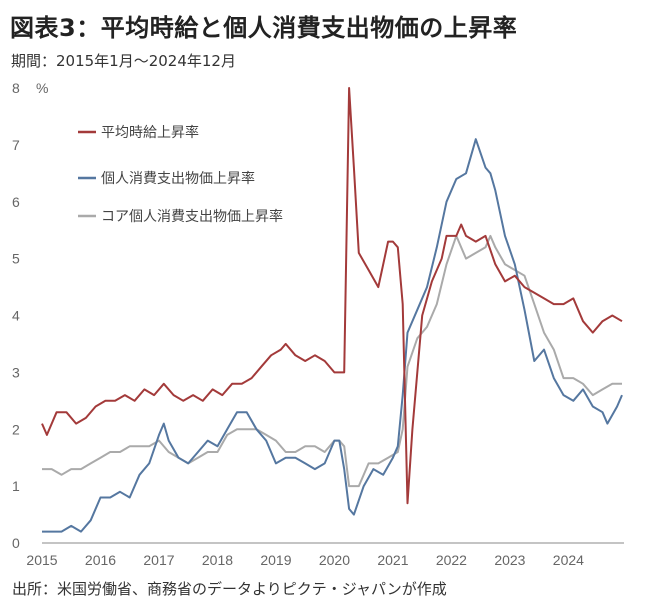  Describe the element at coordinates (217, 560) in the screenshot. I see `x-tick-label: 2018` at that location.